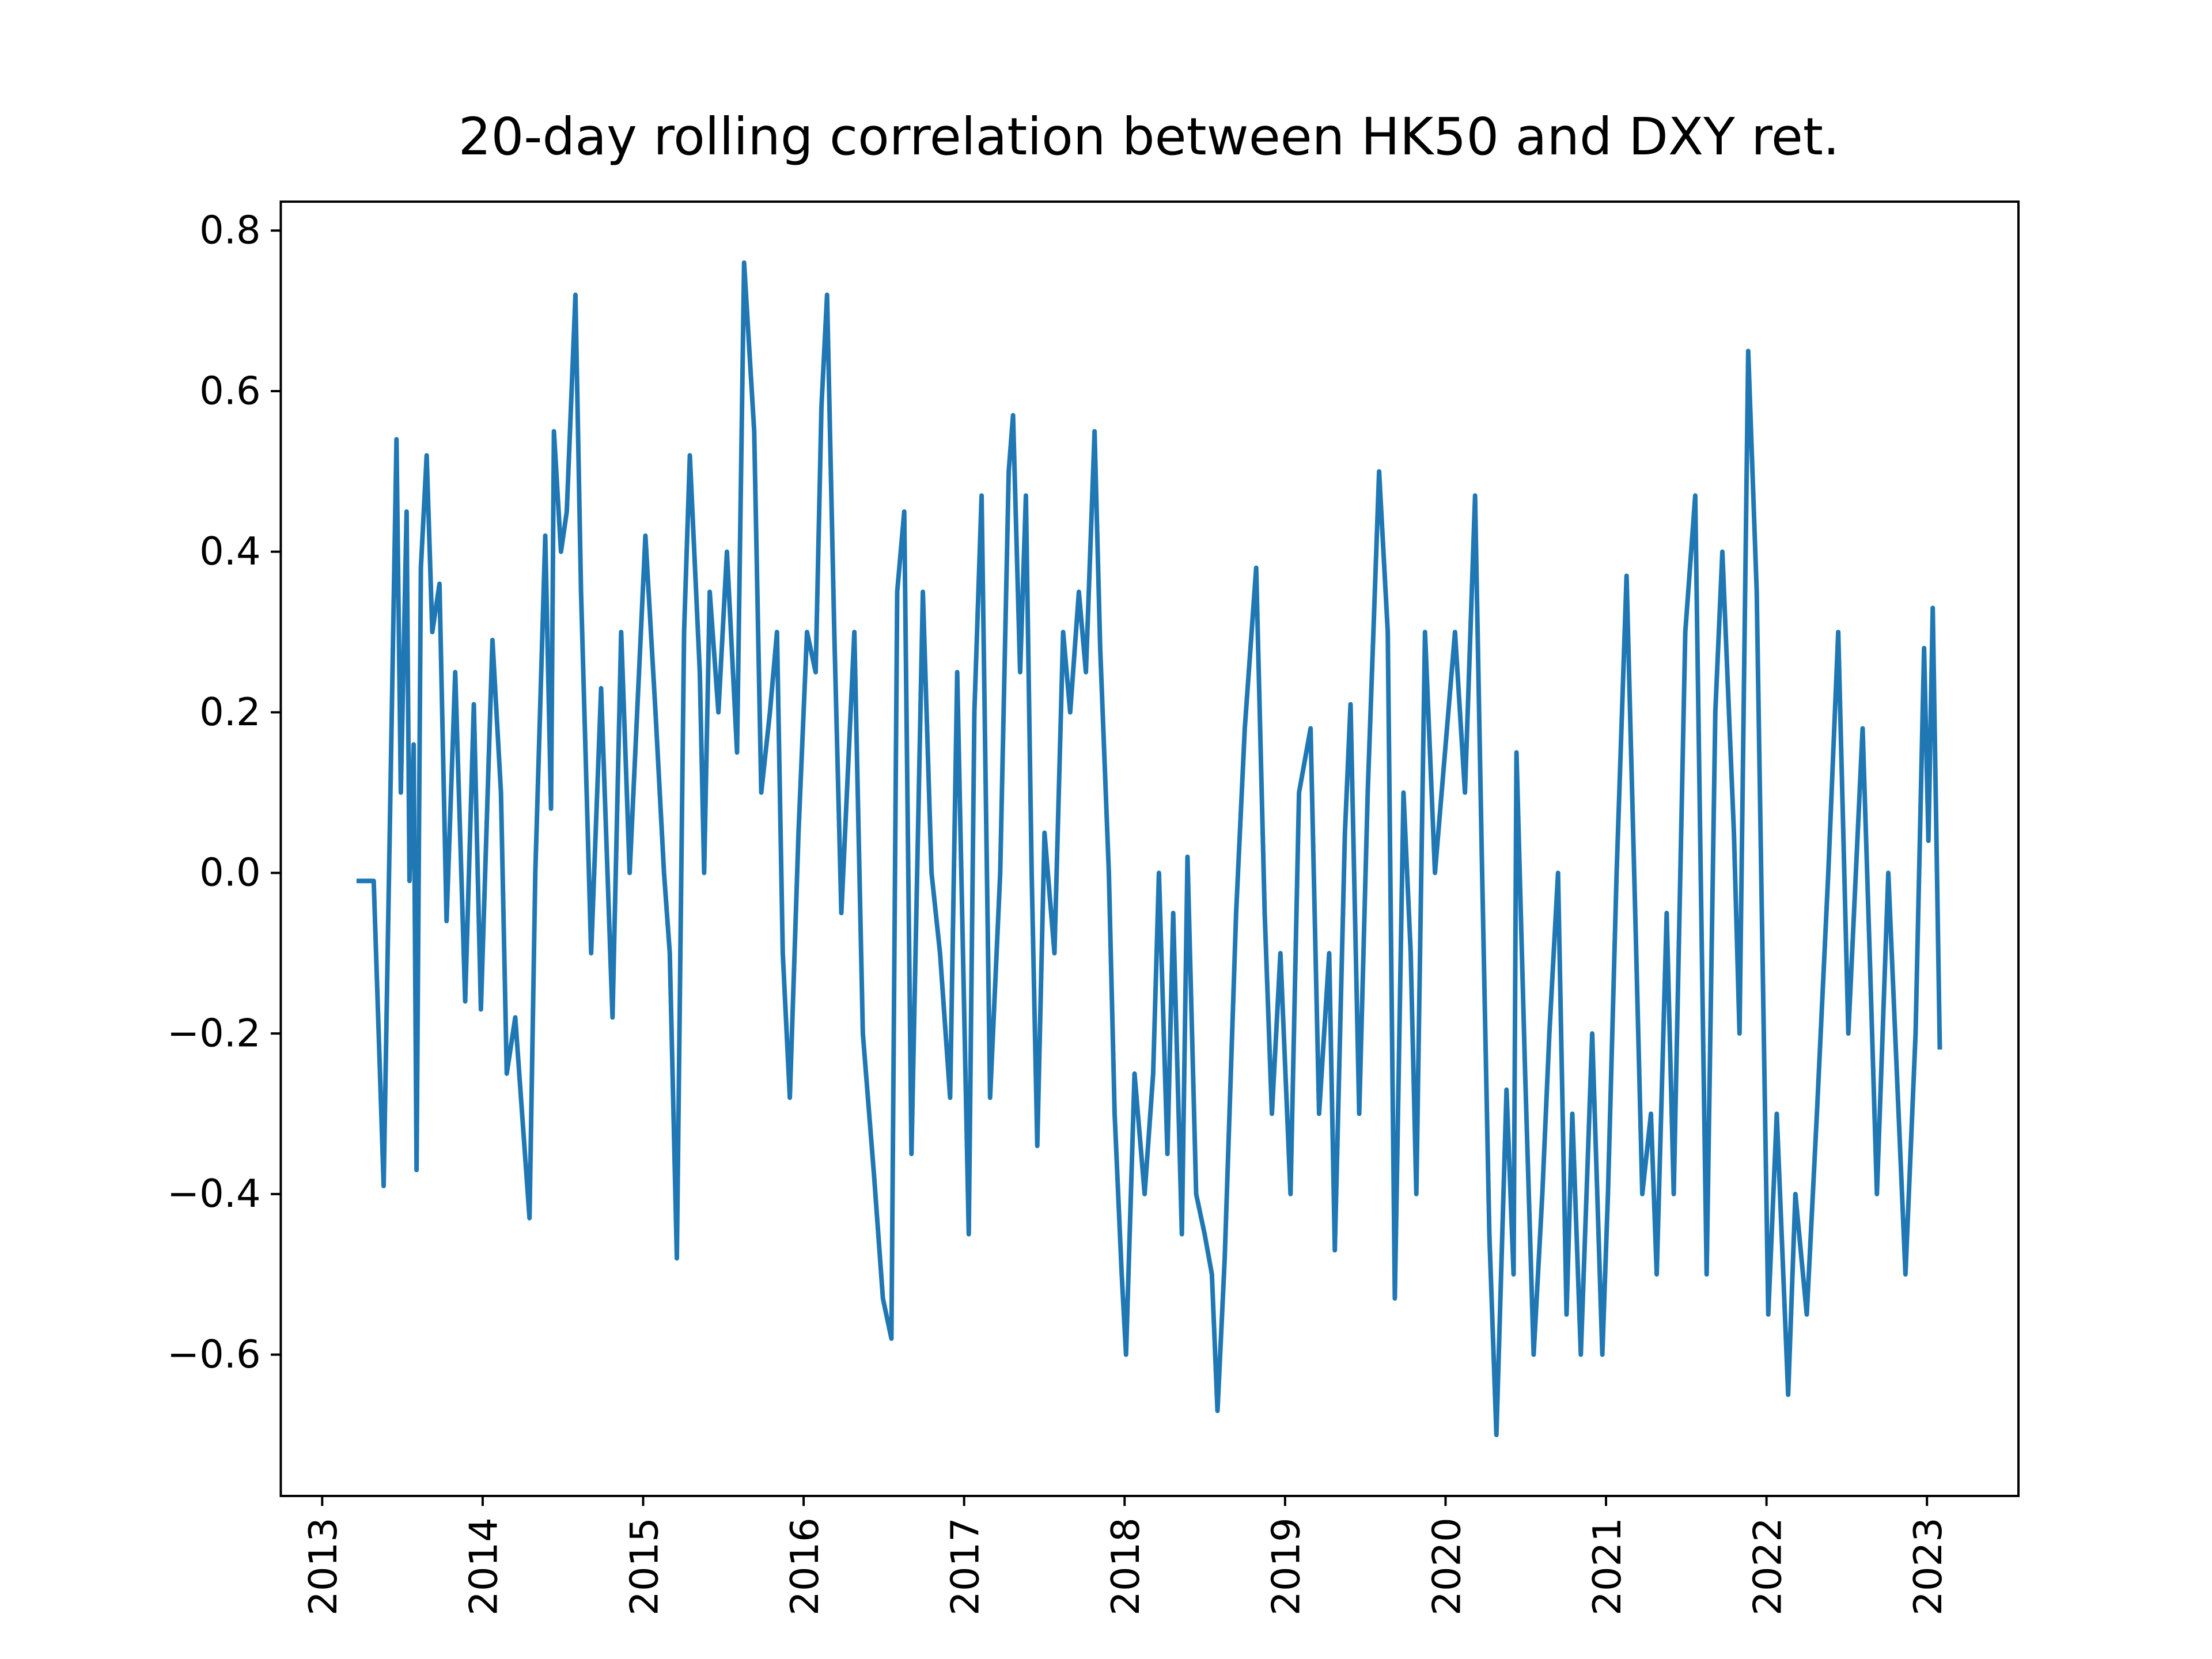 Image resolution: width=2212 pixels, height=1659 pixels. What do you see at coordinates (644, 1566) in the screenshot?
I see `x-tick-label: 2015` at bounding box center [644, 1566].